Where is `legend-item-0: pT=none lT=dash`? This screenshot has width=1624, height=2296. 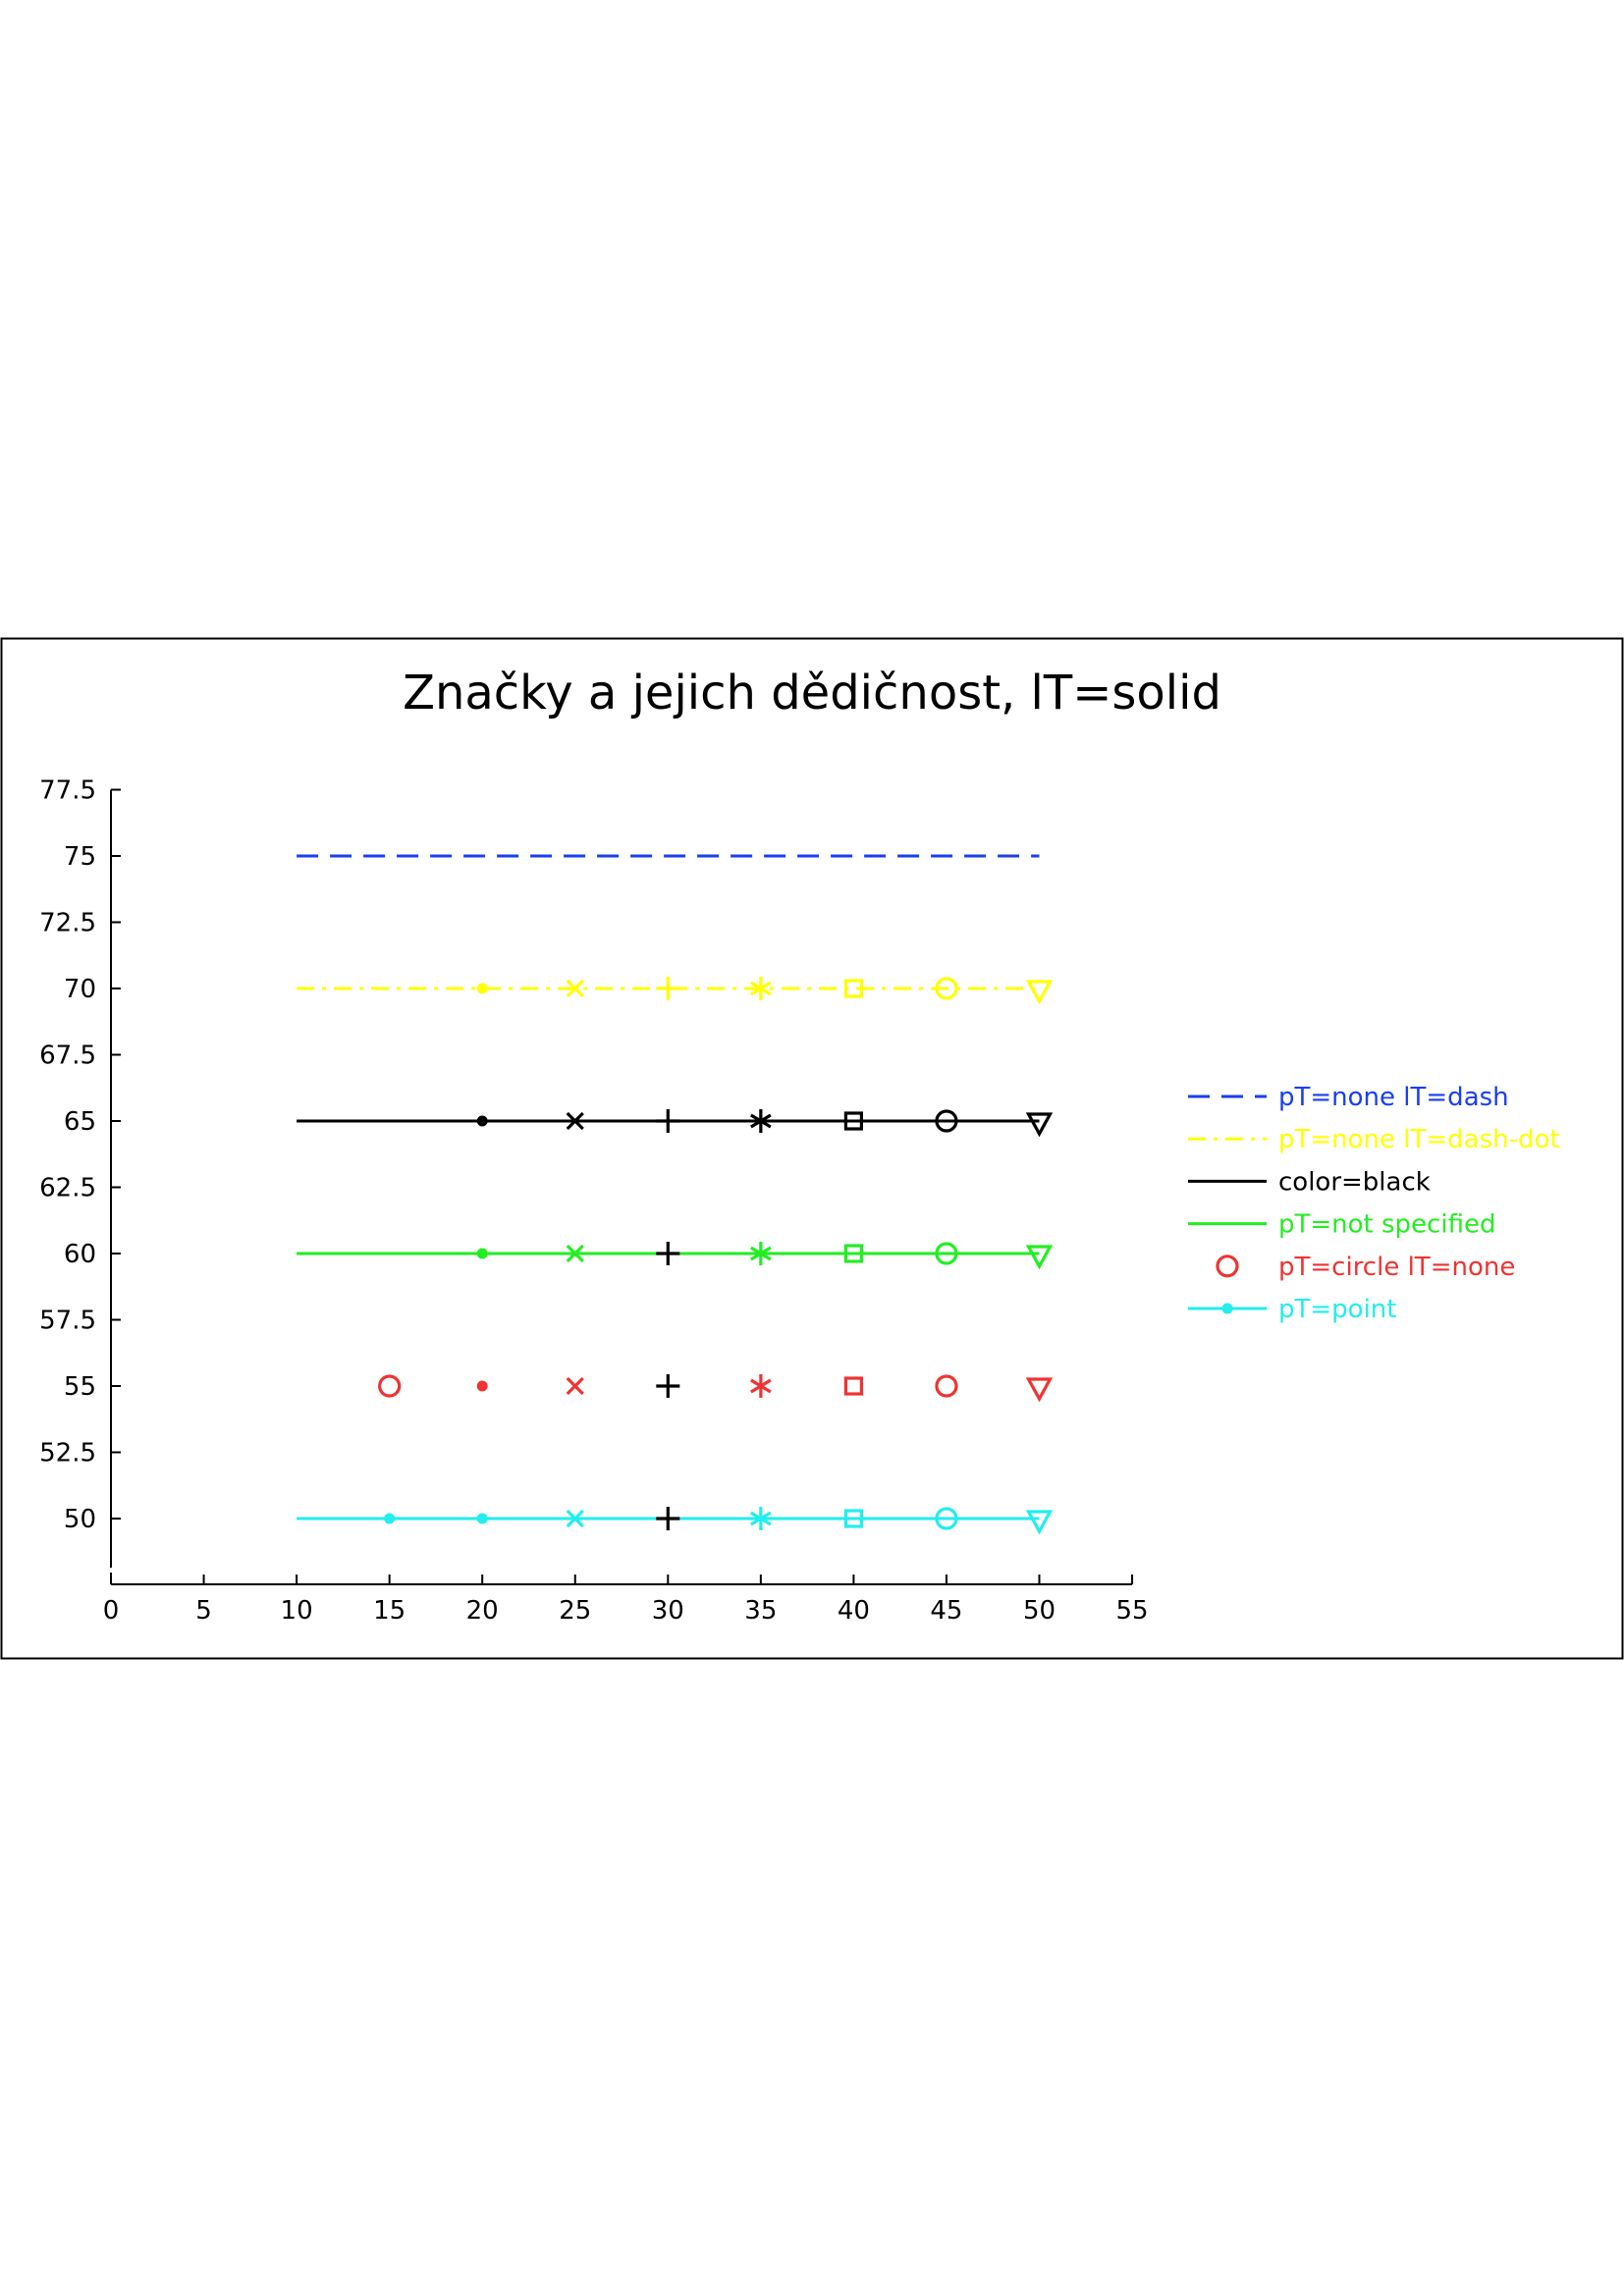
legend-item-0: pT=none lT=dash is located at coordinates (1348, 1097).